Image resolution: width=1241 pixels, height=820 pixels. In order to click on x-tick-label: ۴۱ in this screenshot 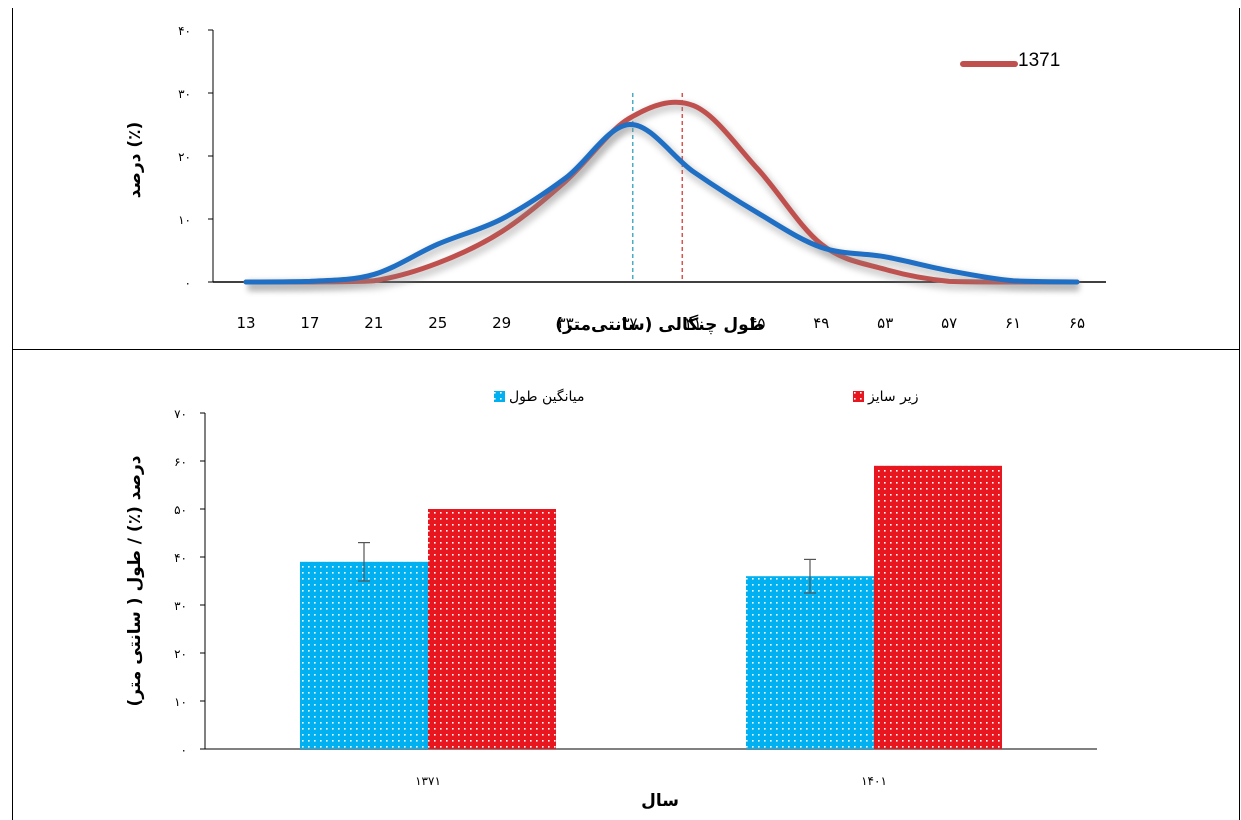, I will do `click(693, 323)`.